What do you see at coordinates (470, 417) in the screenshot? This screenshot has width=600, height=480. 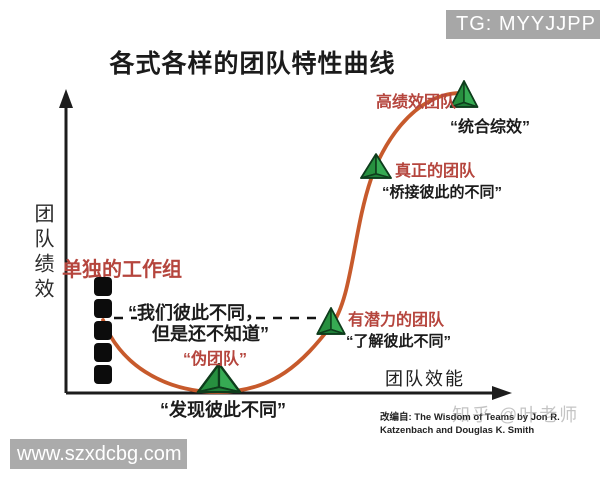 I see `source-attribution-line1: 改编自: The Wisdom of Teams by Jon R.` at bounding box center [470, 417].